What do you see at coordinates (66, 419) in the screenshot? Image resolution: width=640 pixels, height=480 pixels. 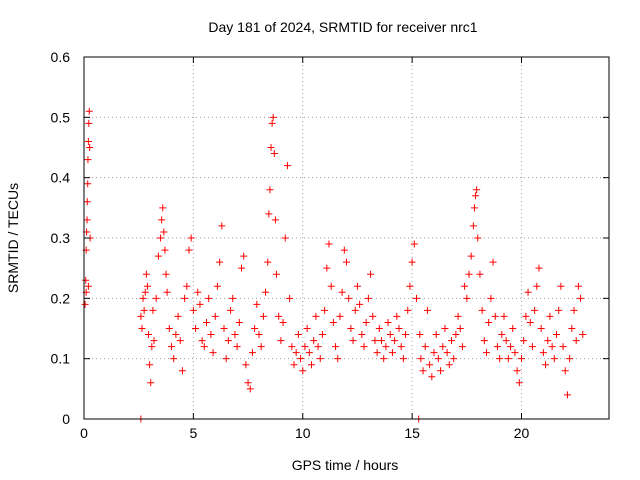 I see `y-tick-label: 0` at bounding box center [66, 419].